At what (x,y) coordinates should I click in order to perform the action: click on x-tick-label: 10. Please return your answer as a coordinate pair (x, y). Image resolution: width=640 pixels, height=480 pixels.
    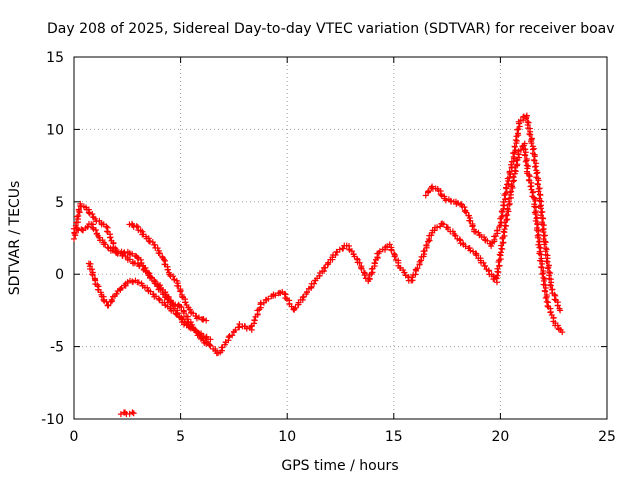
    Looking at the image, I should click on (287, 437).